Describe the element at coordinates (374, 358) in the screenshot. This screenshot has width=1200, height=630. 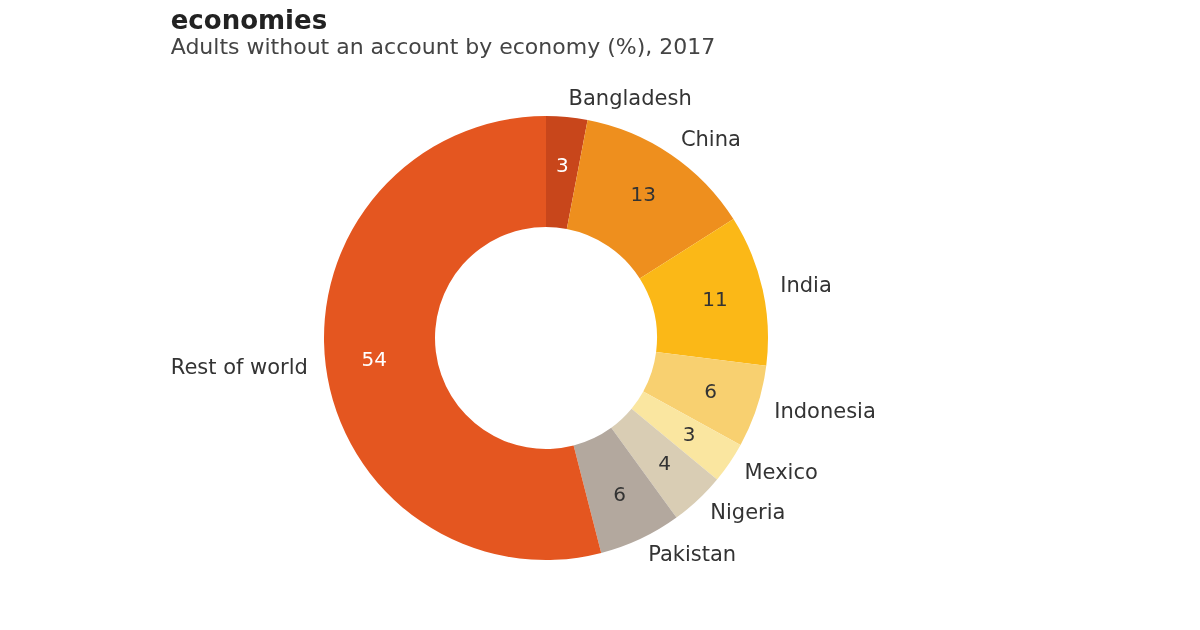
I see `data-label: 54` at that location.